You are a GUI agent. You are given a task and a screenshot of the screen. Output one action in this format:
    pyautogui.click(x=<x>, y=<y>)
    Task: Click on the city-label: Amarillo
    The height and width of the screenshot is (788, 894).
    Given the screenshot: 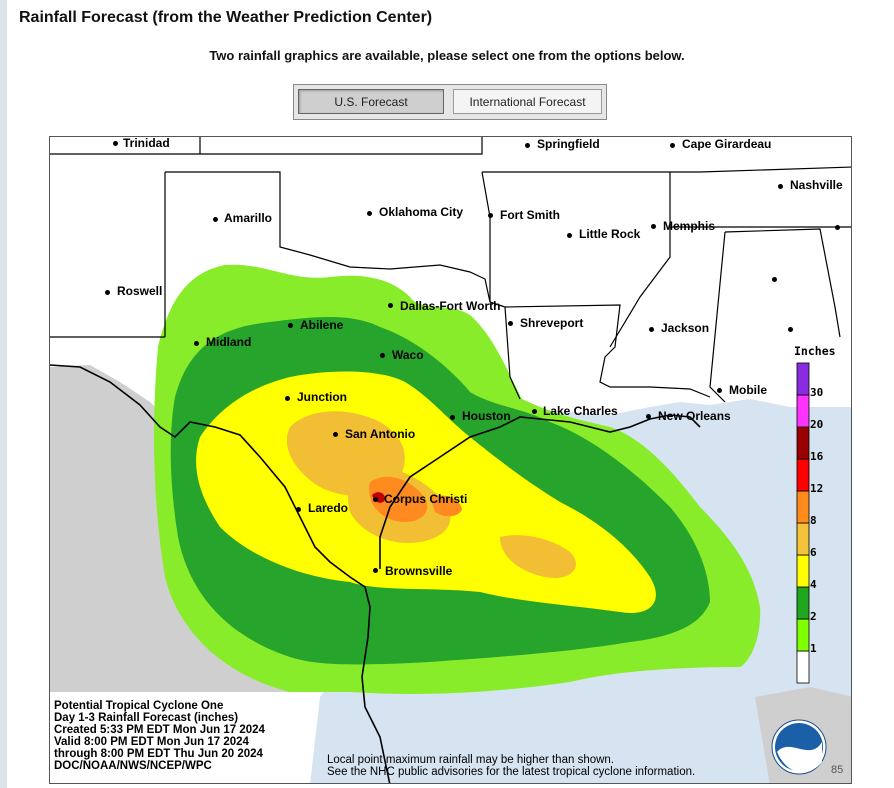 What is the action you would take?
    pyautogui.click(x=248, y=218)
    